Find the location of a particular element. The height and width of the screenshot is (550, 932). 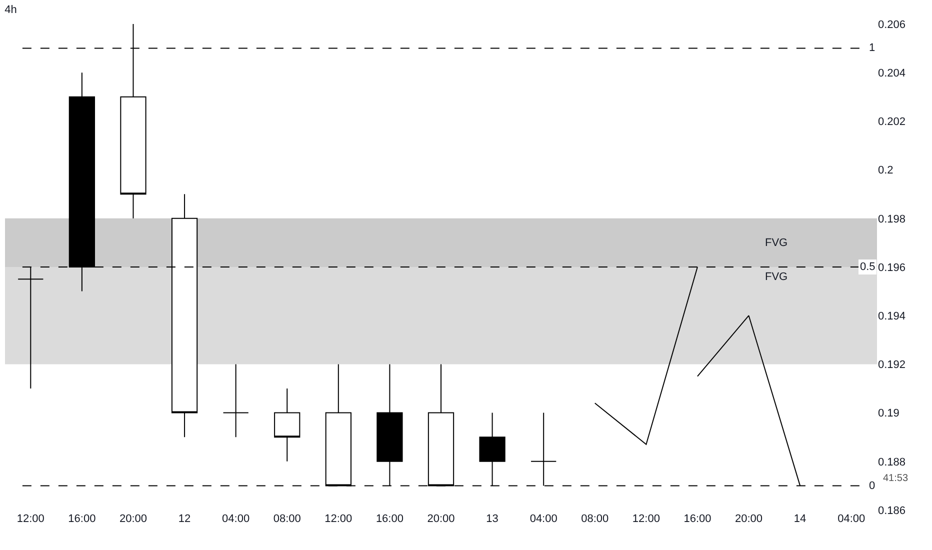

y-tick-label: 0.186 is located at coordinates (892, 510).